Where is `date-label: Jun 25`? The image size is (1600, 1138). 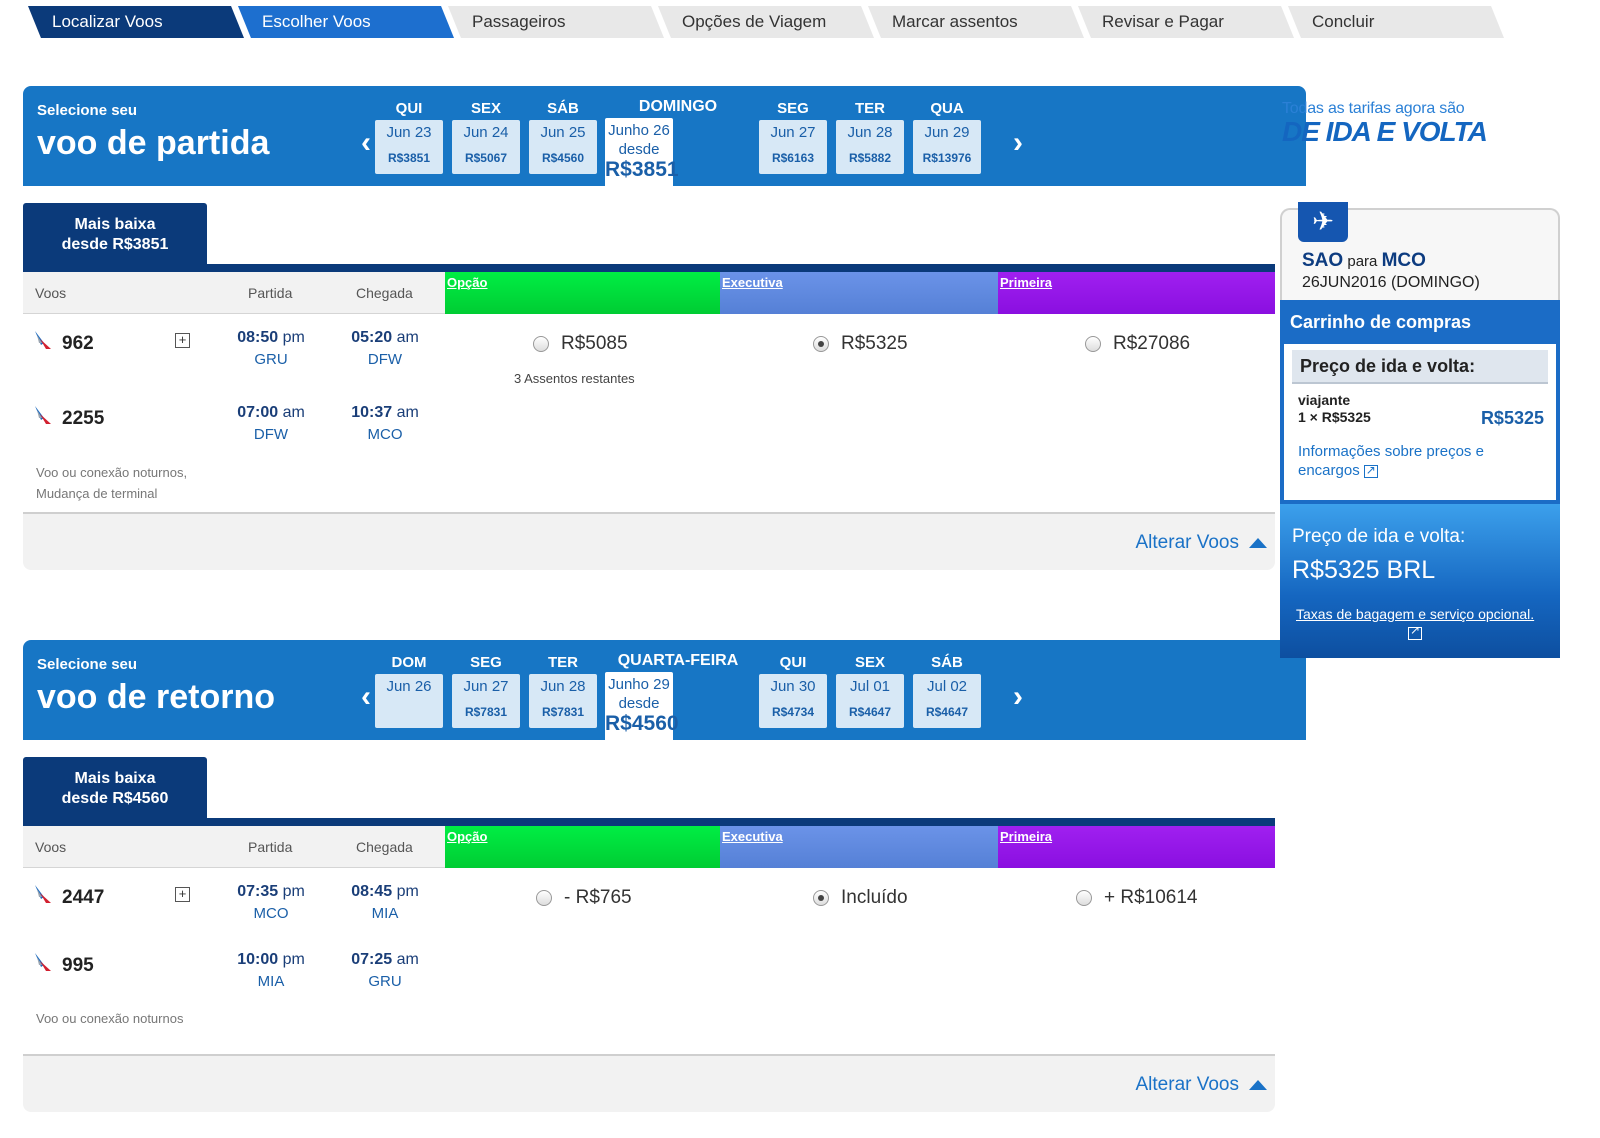
date-label: Jun 25 is located at coordinates (563, 132).